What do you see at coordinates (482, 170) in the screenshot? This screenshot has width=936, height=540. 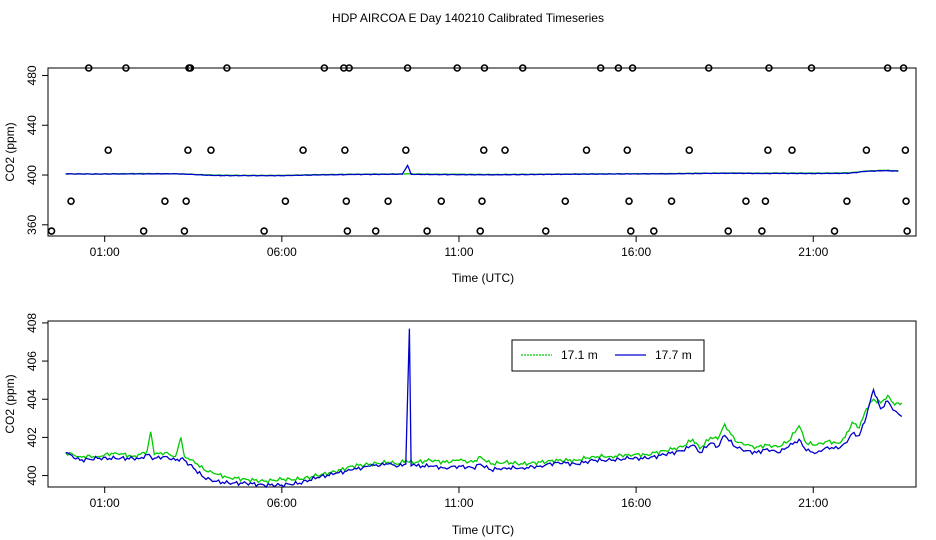 I see `series-line-blue` at bounding box center [482, 170].